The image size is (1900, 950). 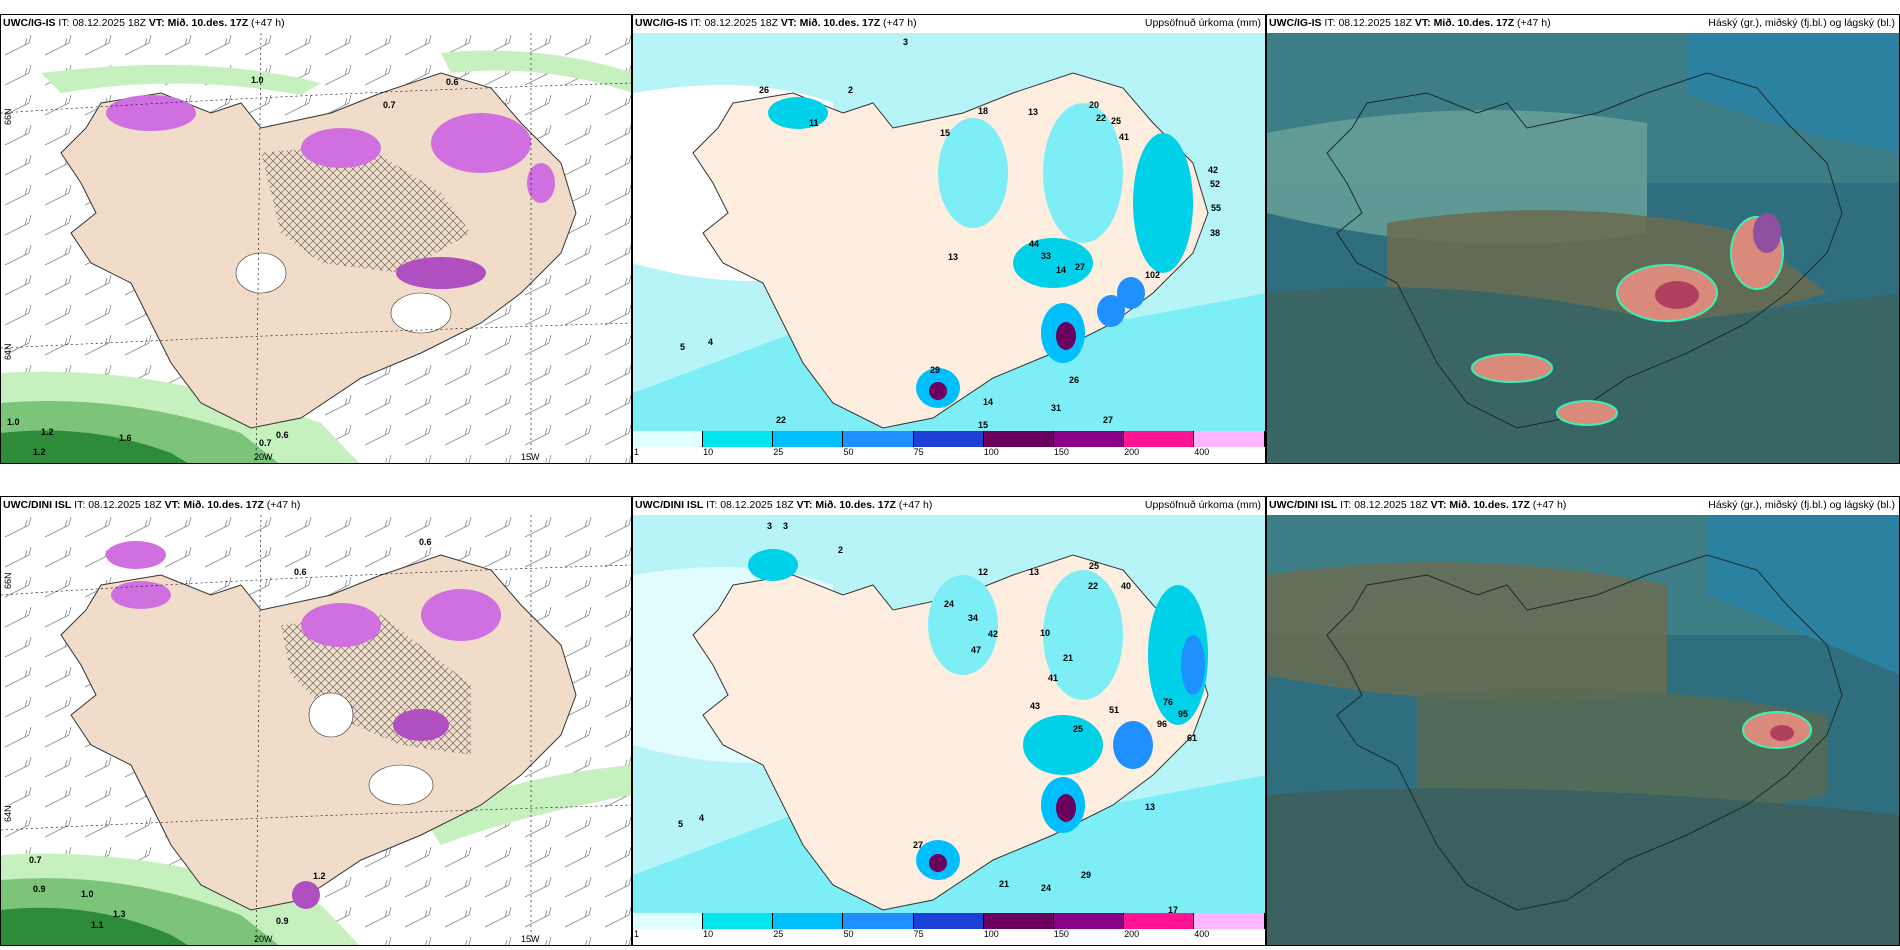 What do you see at coordinates (1215, 233) in the screenshot?
I see `precip-value: 38` at bounding box center [1215, 233].